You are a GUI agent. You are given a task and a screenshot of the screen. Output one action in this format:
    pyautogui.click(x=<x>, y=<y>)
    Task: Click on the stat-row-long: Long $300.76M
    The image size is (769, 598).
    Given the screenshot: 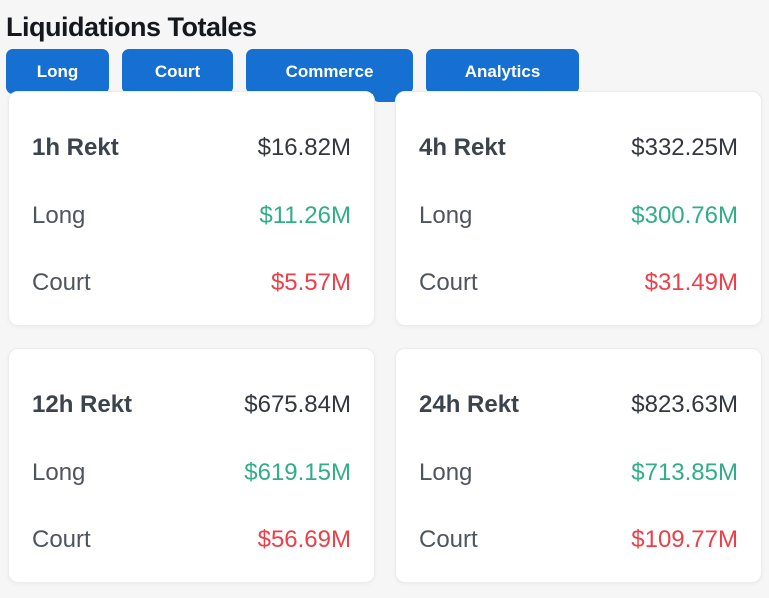 What is the action you would take?
    pyautogui.click(x=578, y=216)
    